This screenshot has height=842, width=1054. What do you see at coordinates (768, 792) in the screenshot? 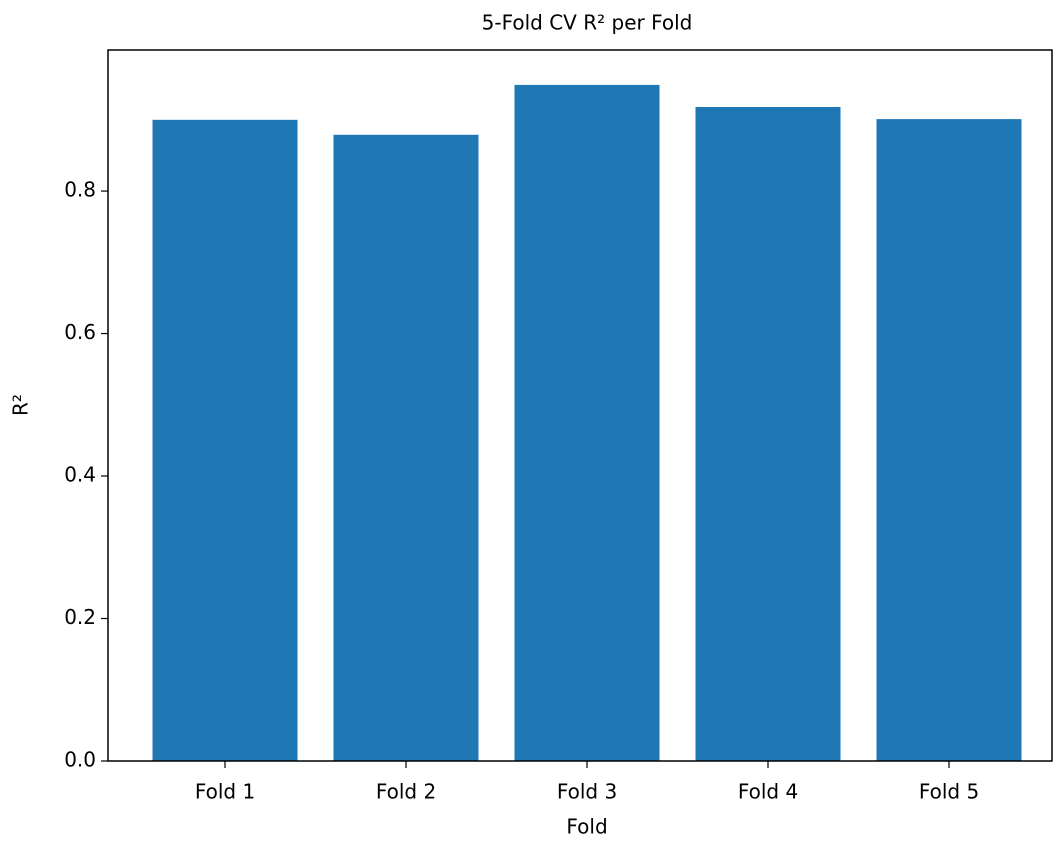
I see `x-tick-label: Fold 4` at bounding box center [768, 792].